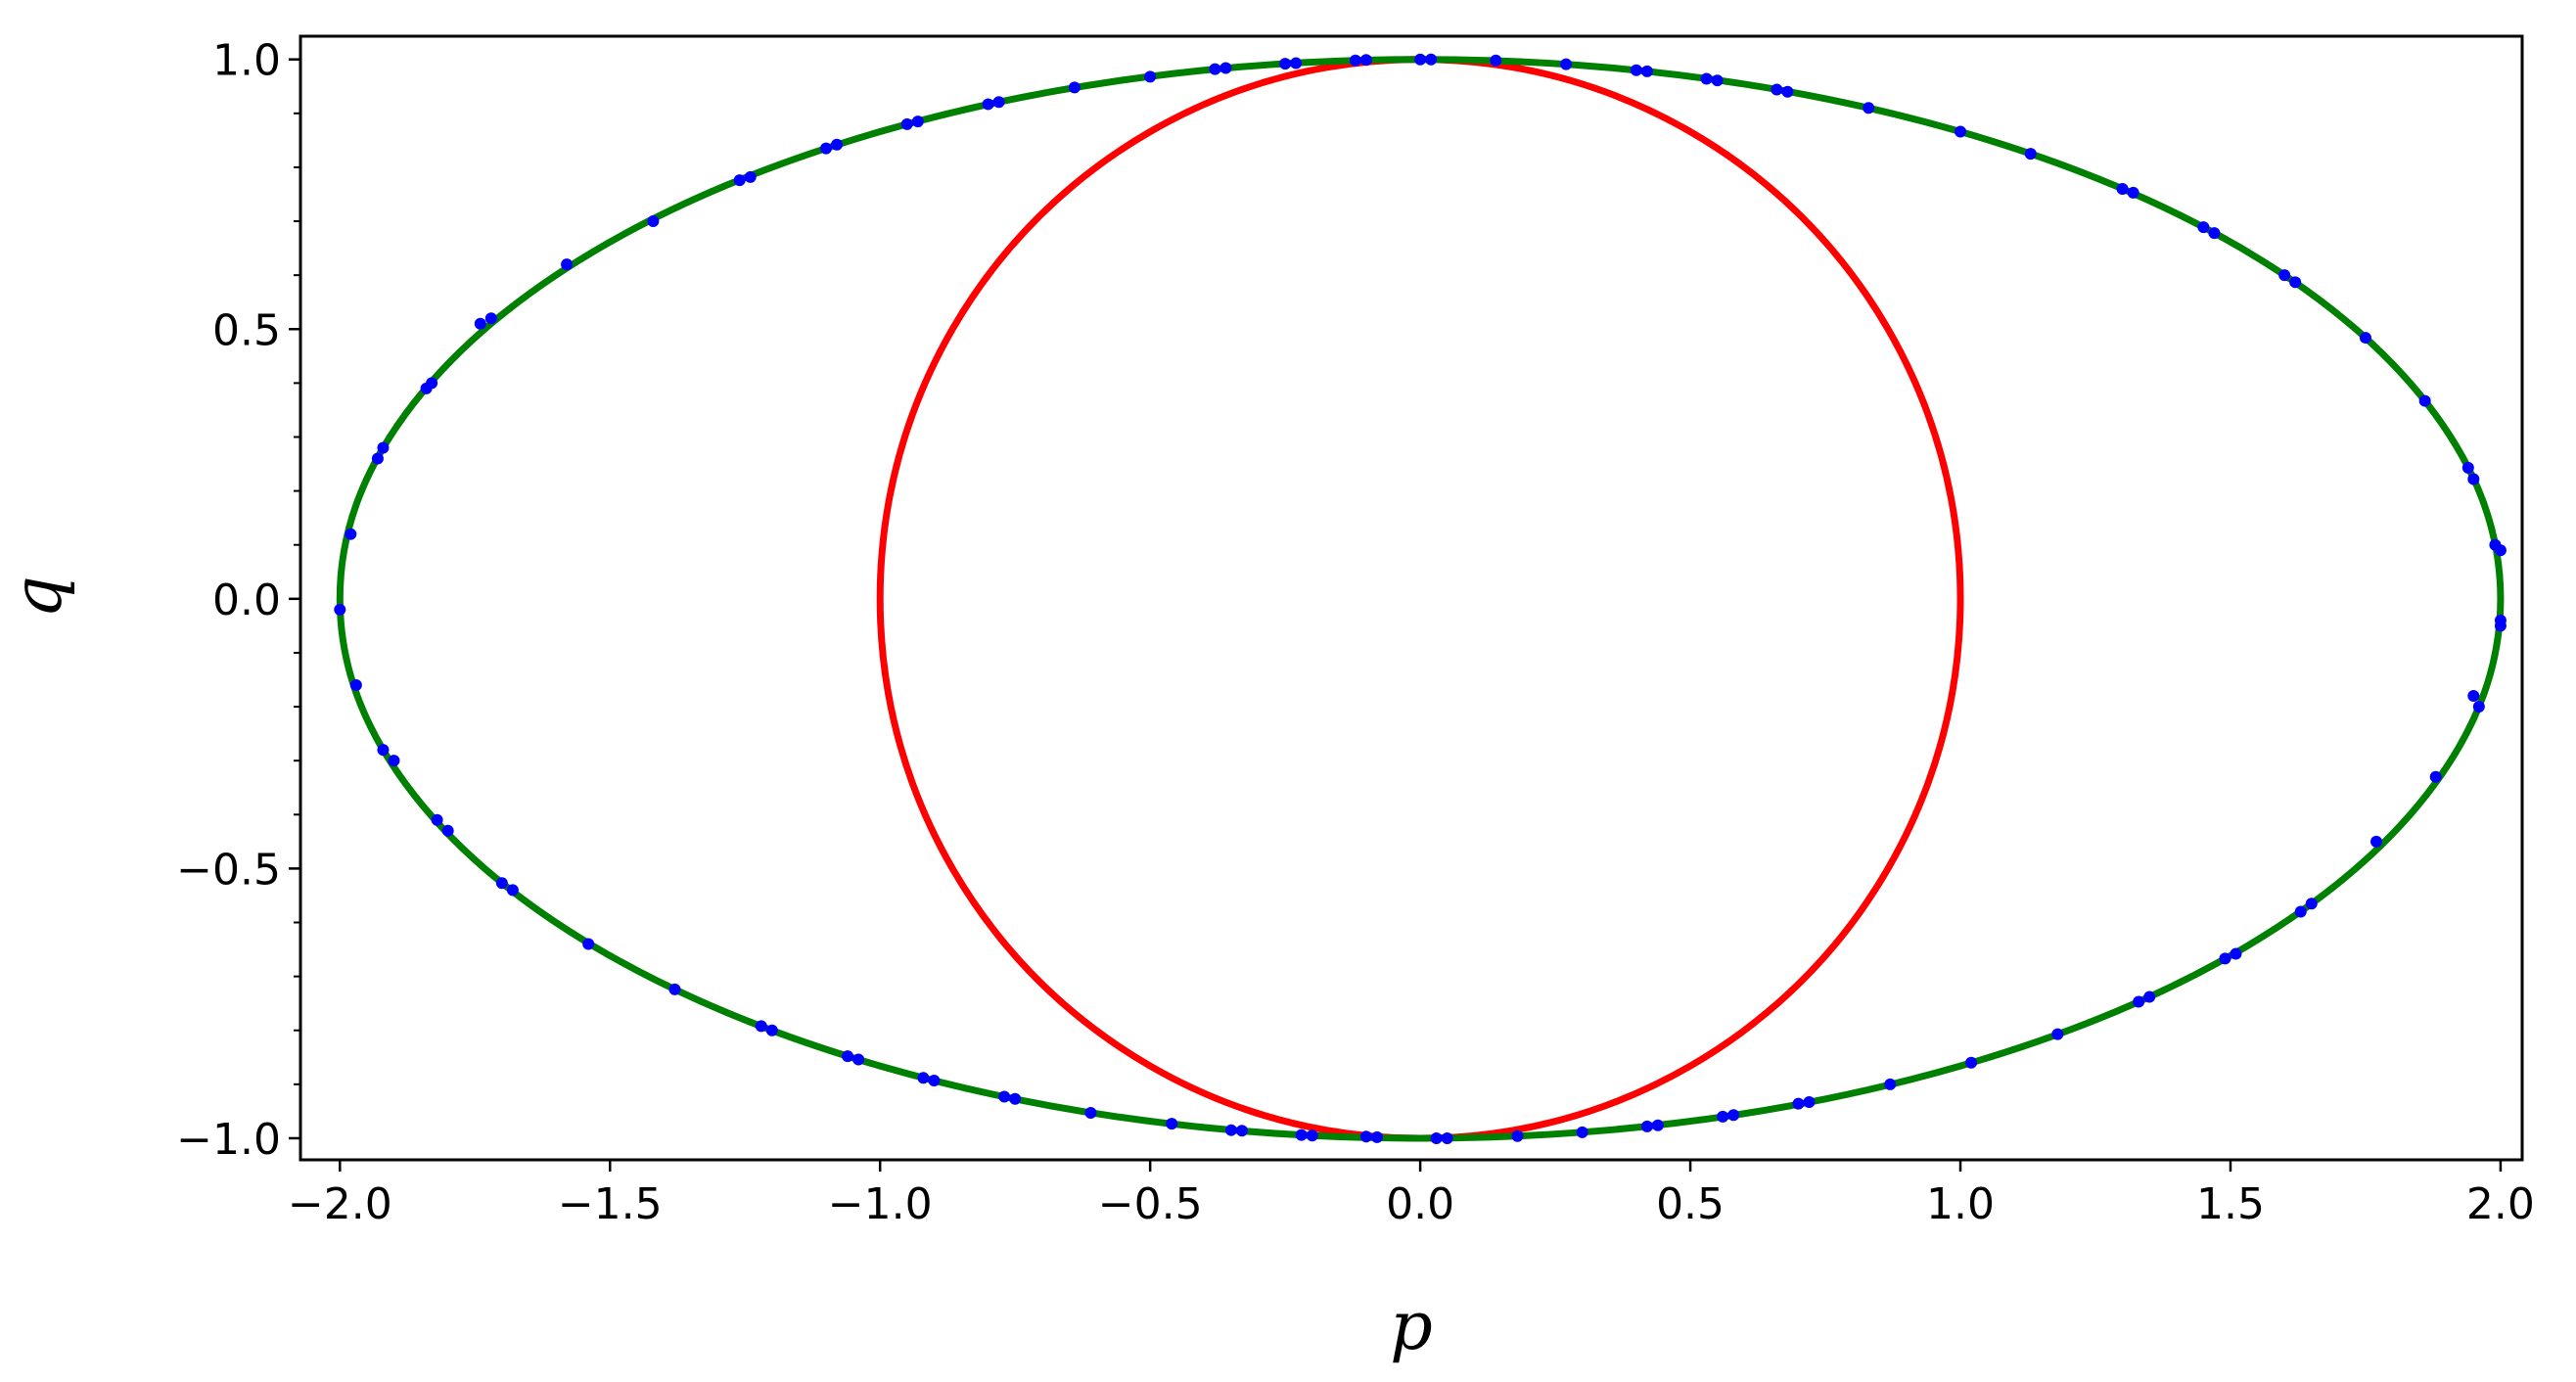 The image size is (2576, 1382). What do you see at coordinates (246, 61) in the screenshot?
I see `y-tick-label: 1.0` at bounding box center [246, 61].